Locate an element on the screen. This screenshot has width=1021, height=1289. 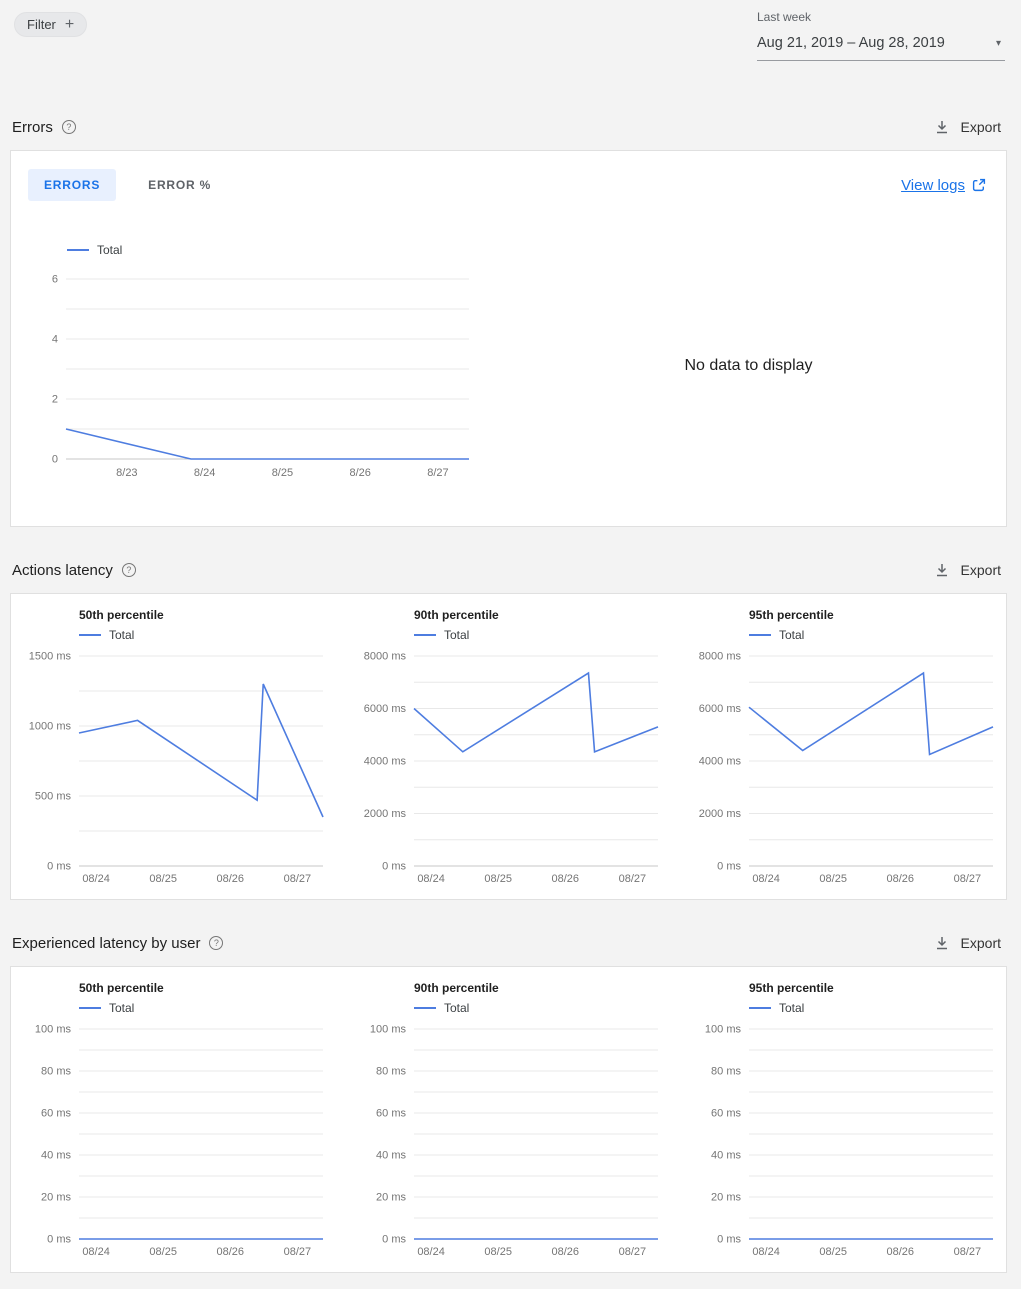
tab-errors: ERRORS is located at coordinates (72, 185).